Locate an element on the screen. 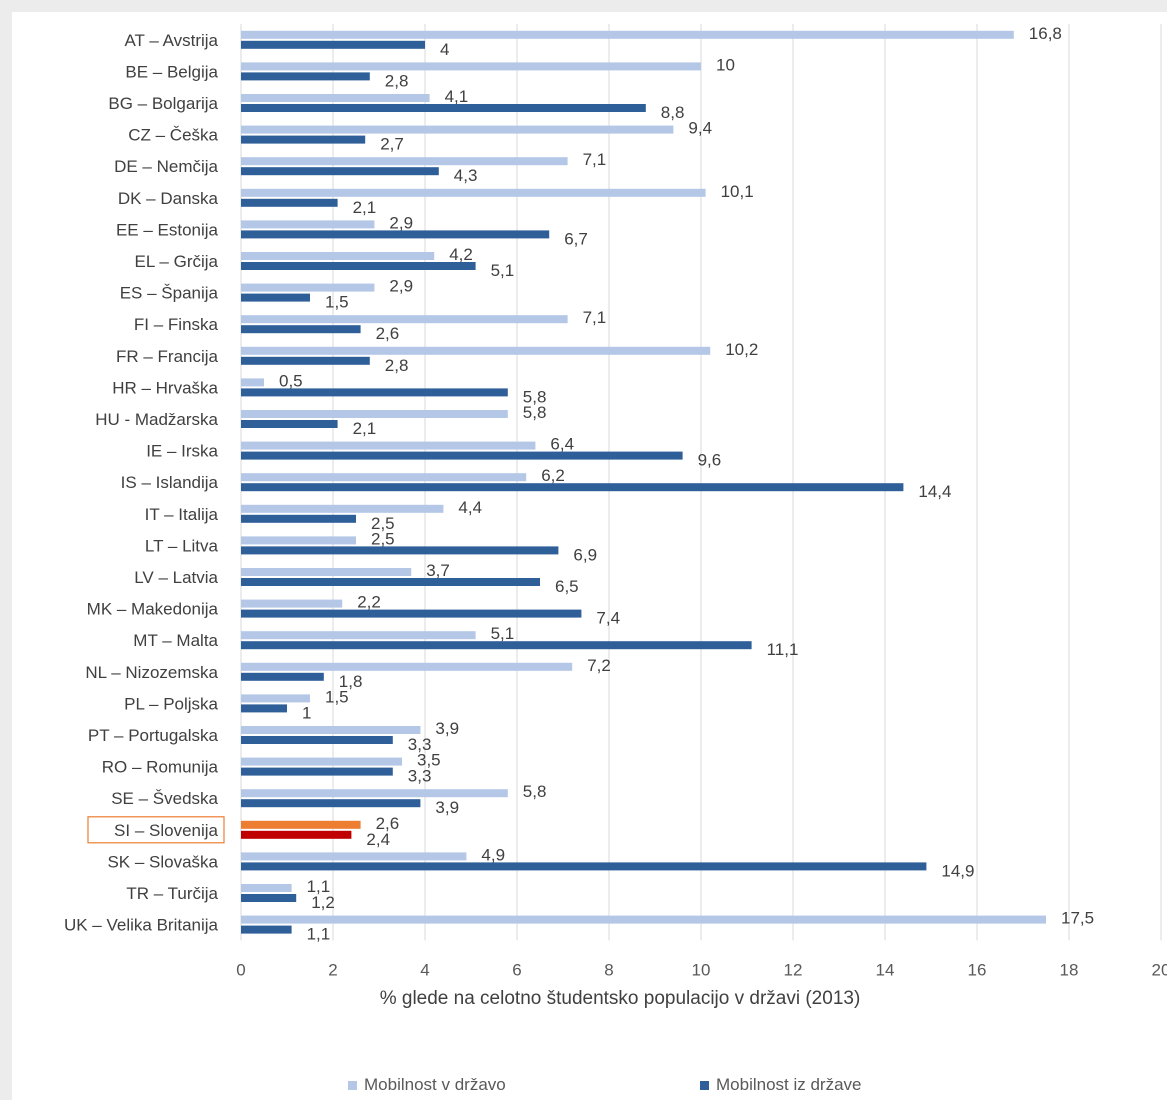  category-label: SI – Slovenija is located at coordinates (166, 830).